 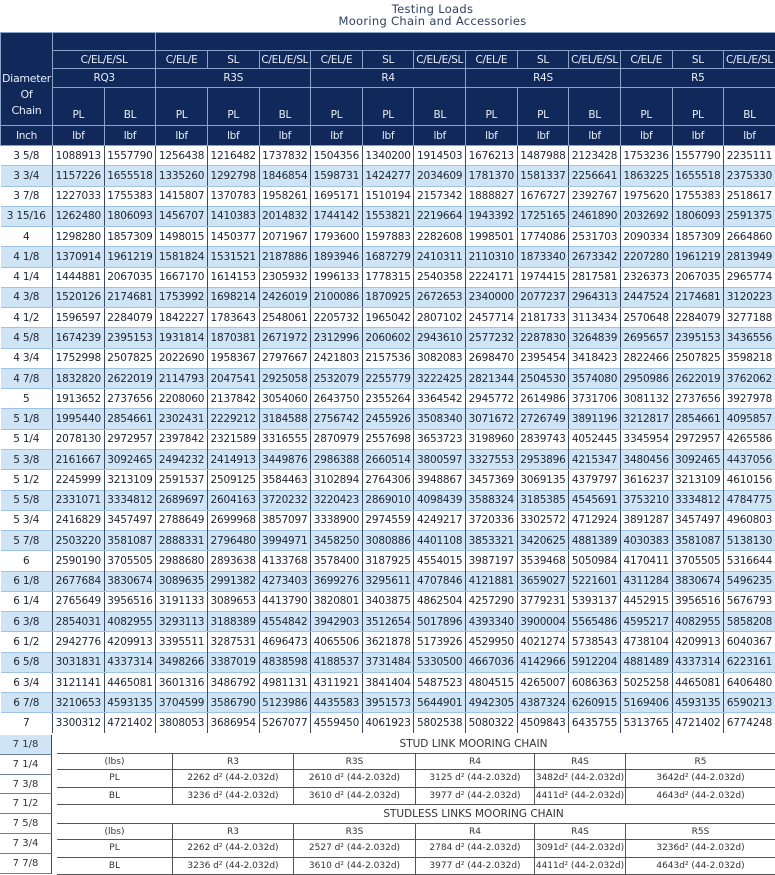 What do you see at coordinates (646, 176) in the screenshot?
I see `load-value-cell: 1863225` at bounding box center [646, 176].